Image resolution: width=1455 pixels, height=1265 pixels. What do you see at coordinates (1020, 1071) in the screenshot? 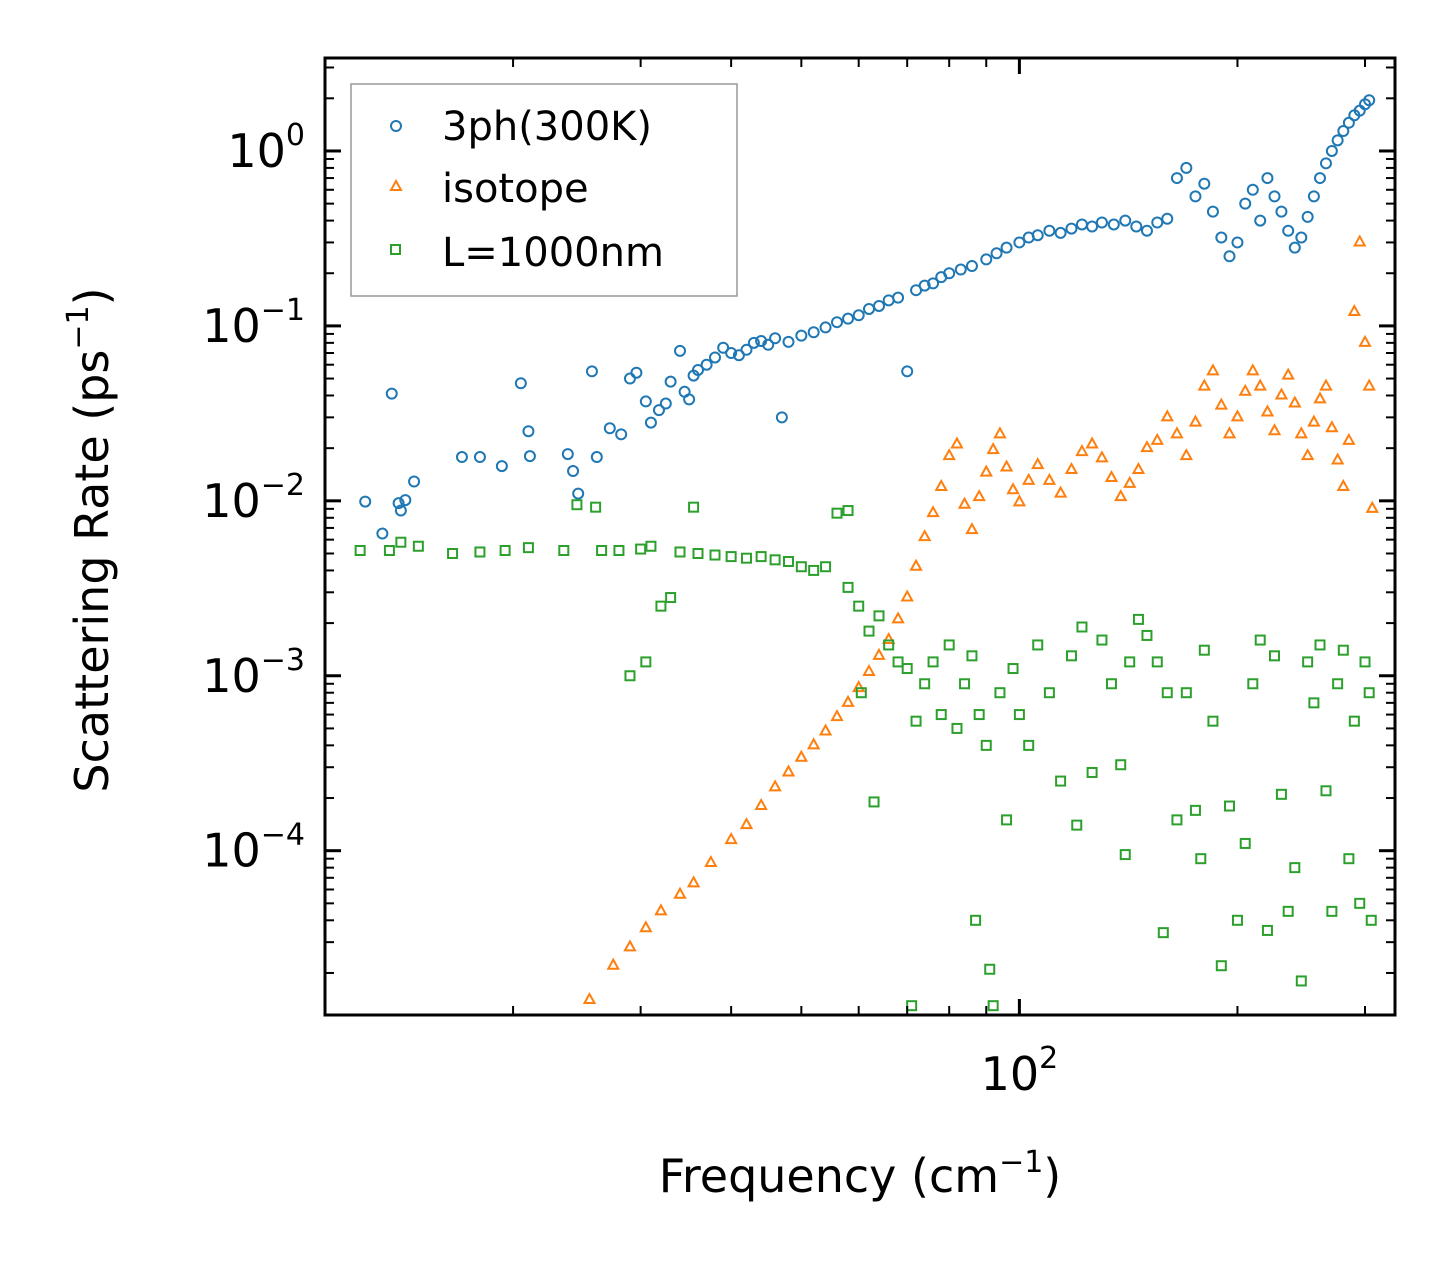
I see `x-tick-label: 102` at bounding box center [1020, 1071].